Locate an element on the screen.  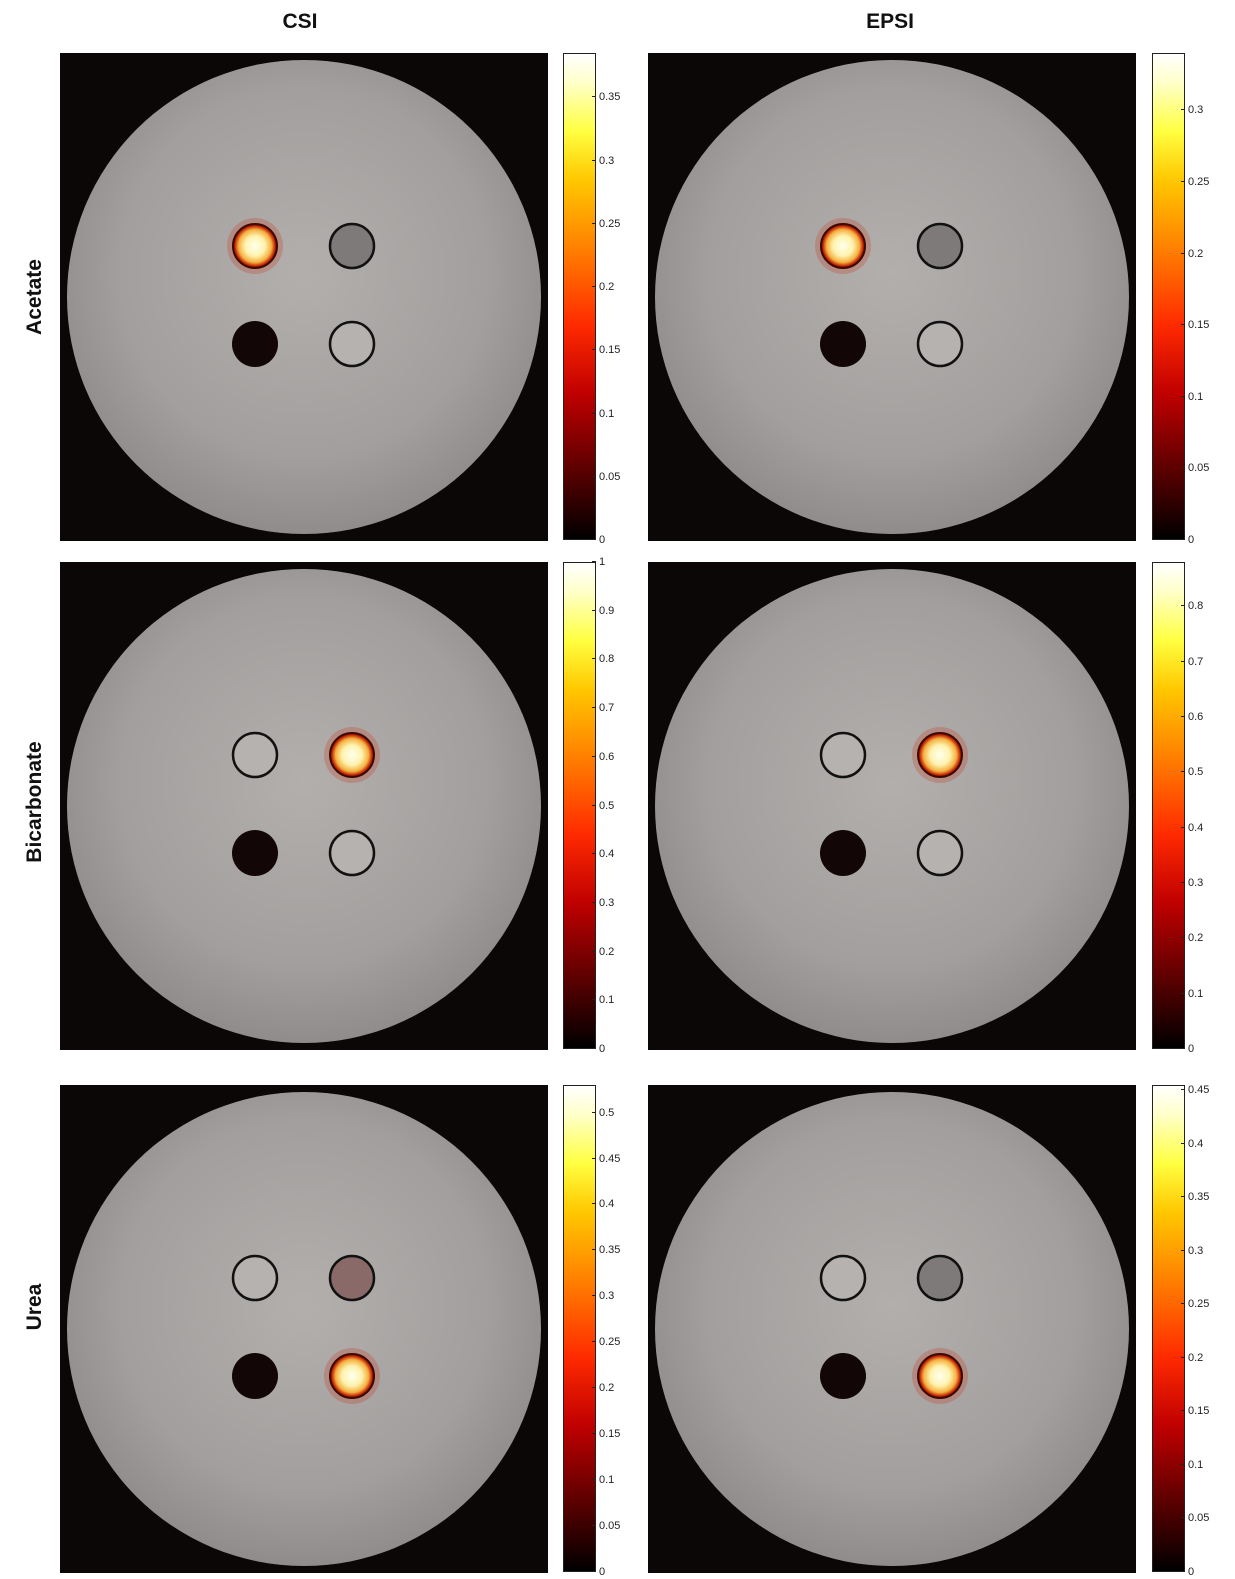
colorbar-tick-label: 0.8 is located at coordinates (607, 659).